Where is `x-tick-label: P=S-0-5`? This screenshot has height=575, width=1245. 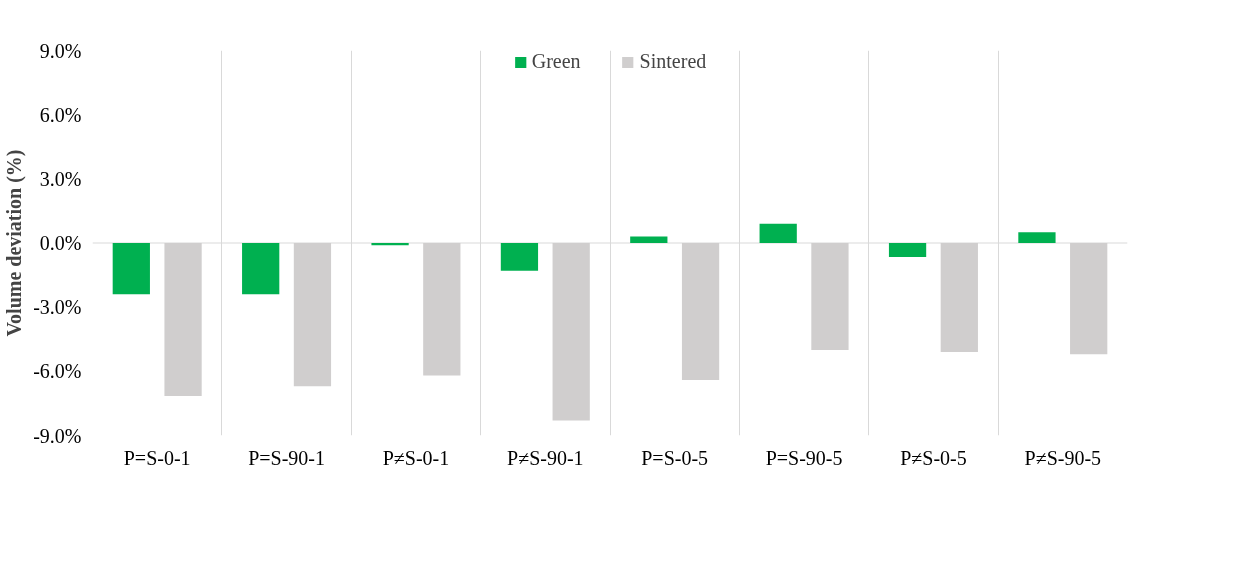 x-tick-label: P=S-0-5 is located at coordinates (675, 457).